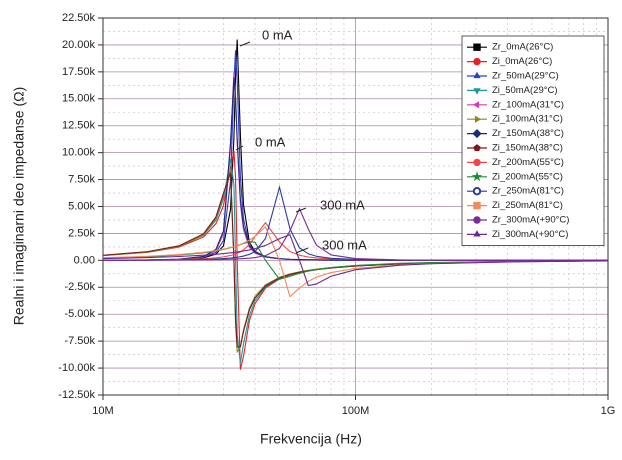 This screenshot has height=460, width=622. What do you see at coordinates (528, 133) in the screenshot?
I see `legend-label: Zr_150mA(38°C)` at bounding box center [528, 133].